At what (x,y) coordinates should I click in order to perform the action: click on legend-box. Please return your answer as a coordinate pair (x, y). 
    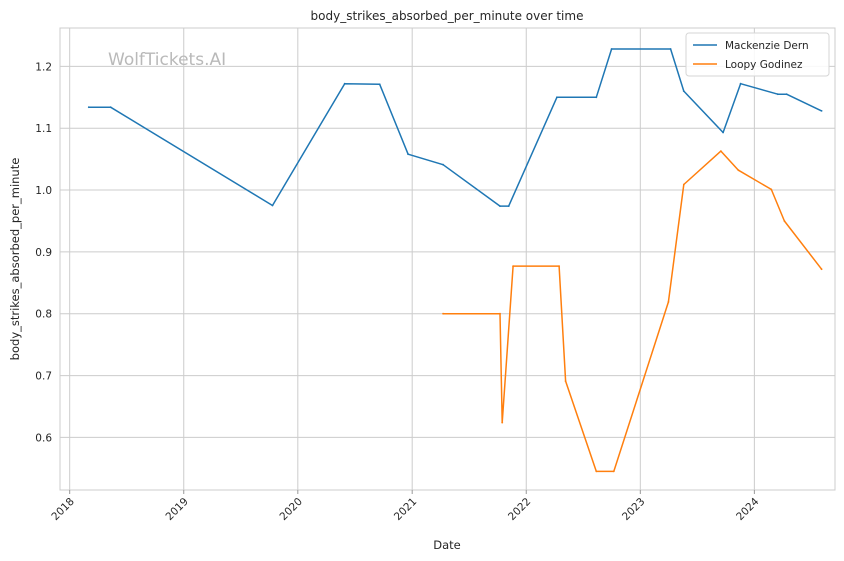
    Looking at the image, I should click on (757, 54).